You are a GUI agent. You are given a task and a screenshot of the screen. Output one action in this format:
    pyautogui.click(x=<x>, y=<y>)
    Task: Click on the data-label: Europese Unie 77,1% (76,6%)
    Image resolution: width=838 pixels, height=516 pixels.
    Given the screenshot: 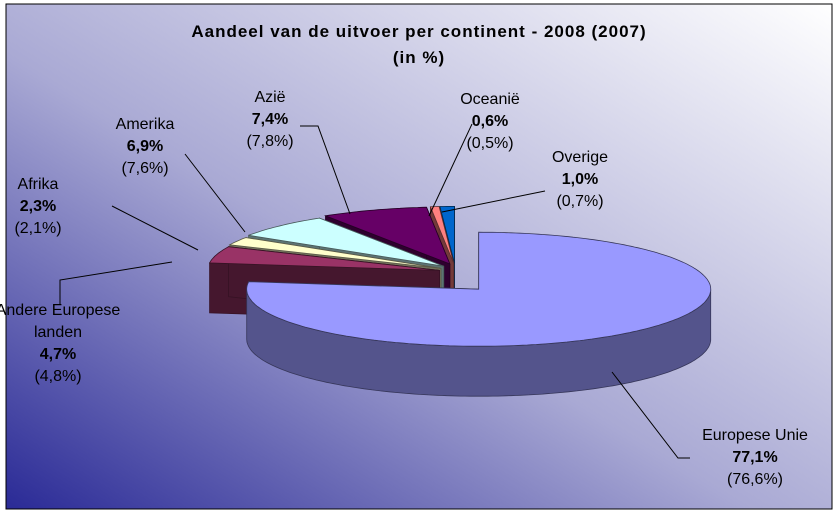 What is the action you would take?
    pyautogui.click(x=755, y=458)
    